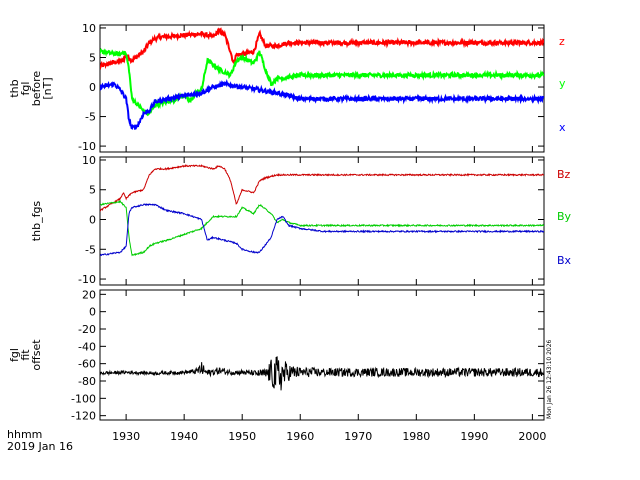  What do you see at coordinates (562, 83) in the screenshot?
I see `legend-label-y: y` at bounding box center [562, 83].